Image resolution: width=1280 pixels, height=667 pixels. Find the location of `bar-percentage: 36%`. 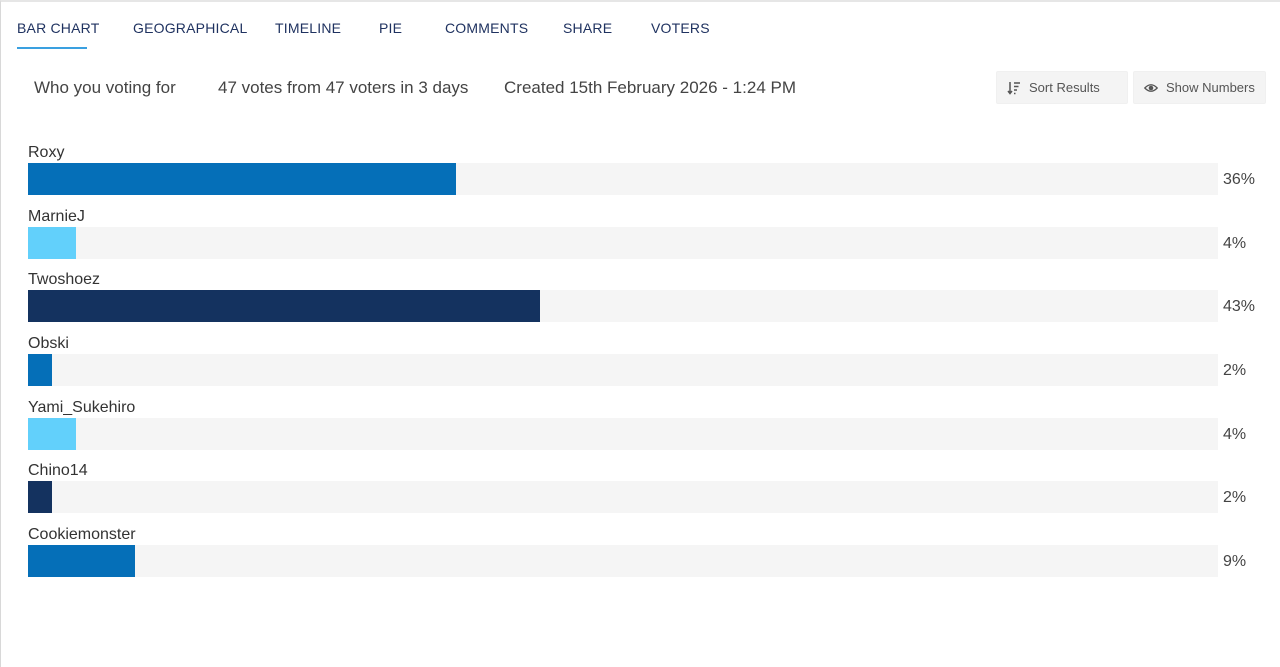

bar-percentage: 36% is located at coordinates (1239, 179).